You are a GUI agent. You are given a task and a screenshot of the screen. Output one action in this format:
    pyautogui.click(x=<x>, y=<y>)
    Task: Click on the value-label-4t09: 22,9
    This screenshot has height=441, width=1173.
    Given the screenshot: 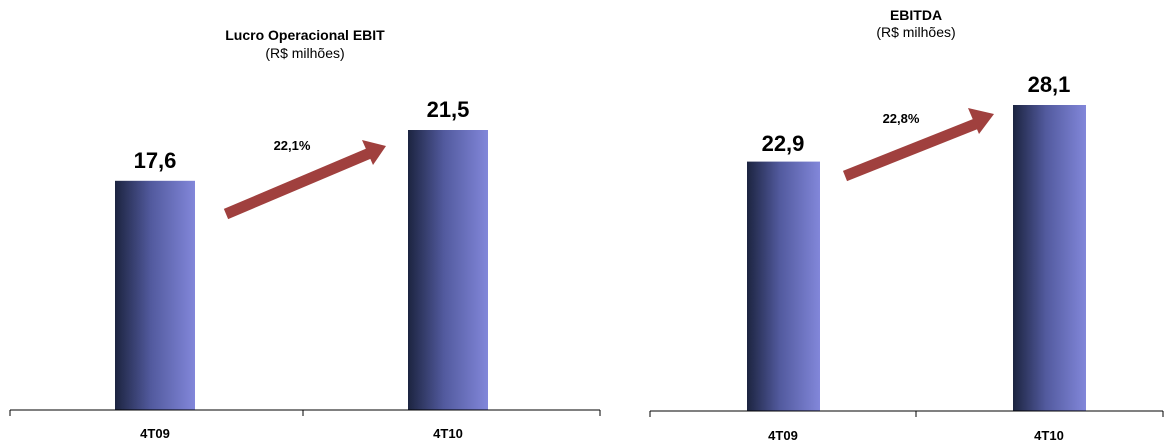 What is the action you would take?
    pyautogui.click(x=783, y=143)
    